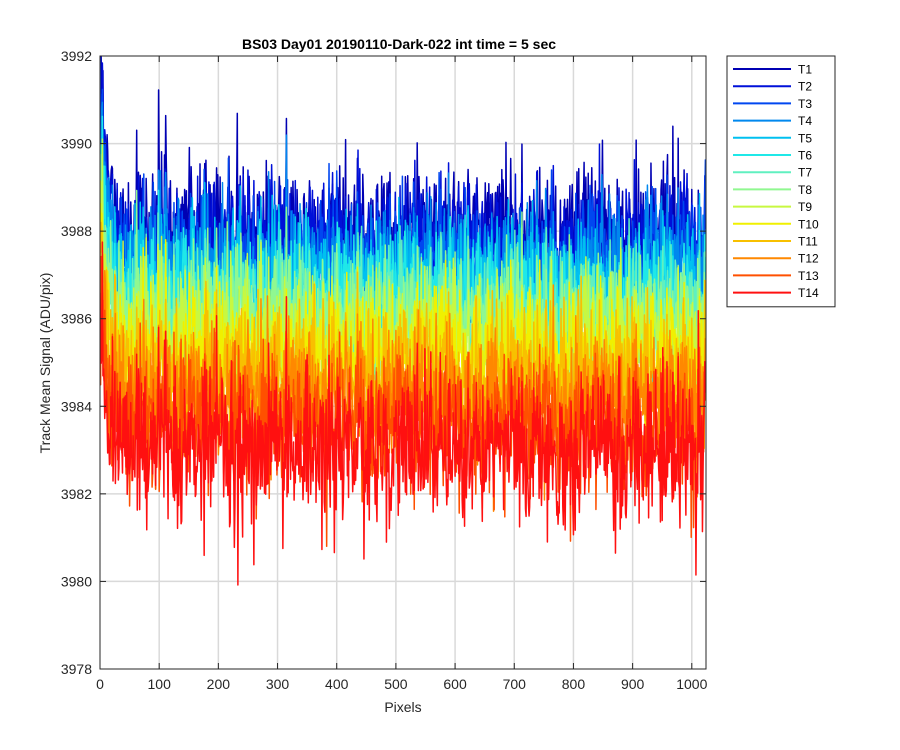 The width and height of the screenshot is (900, 750). I want to click on x-tick-label: 700, so click(515, 684).